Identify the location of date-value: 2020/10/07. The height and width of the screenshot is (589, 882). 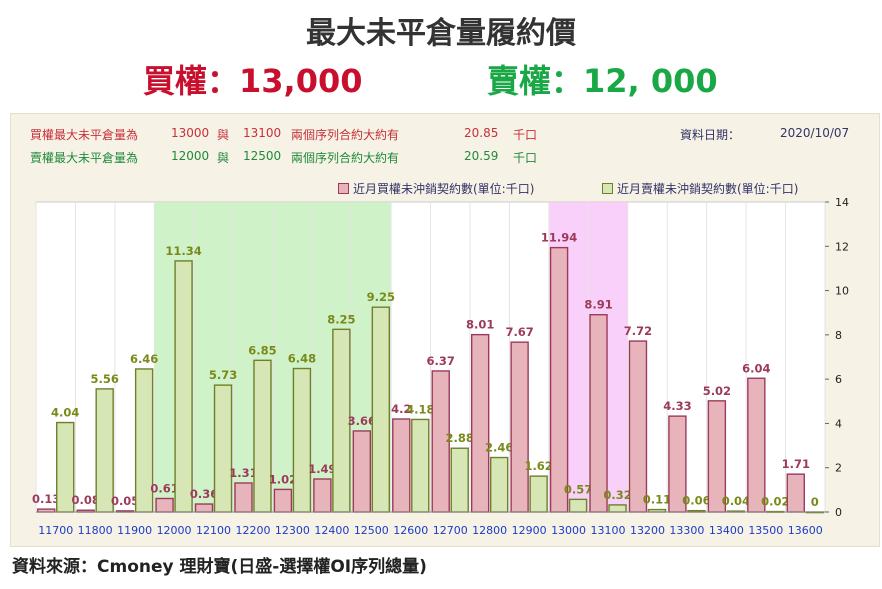
(815, 133).